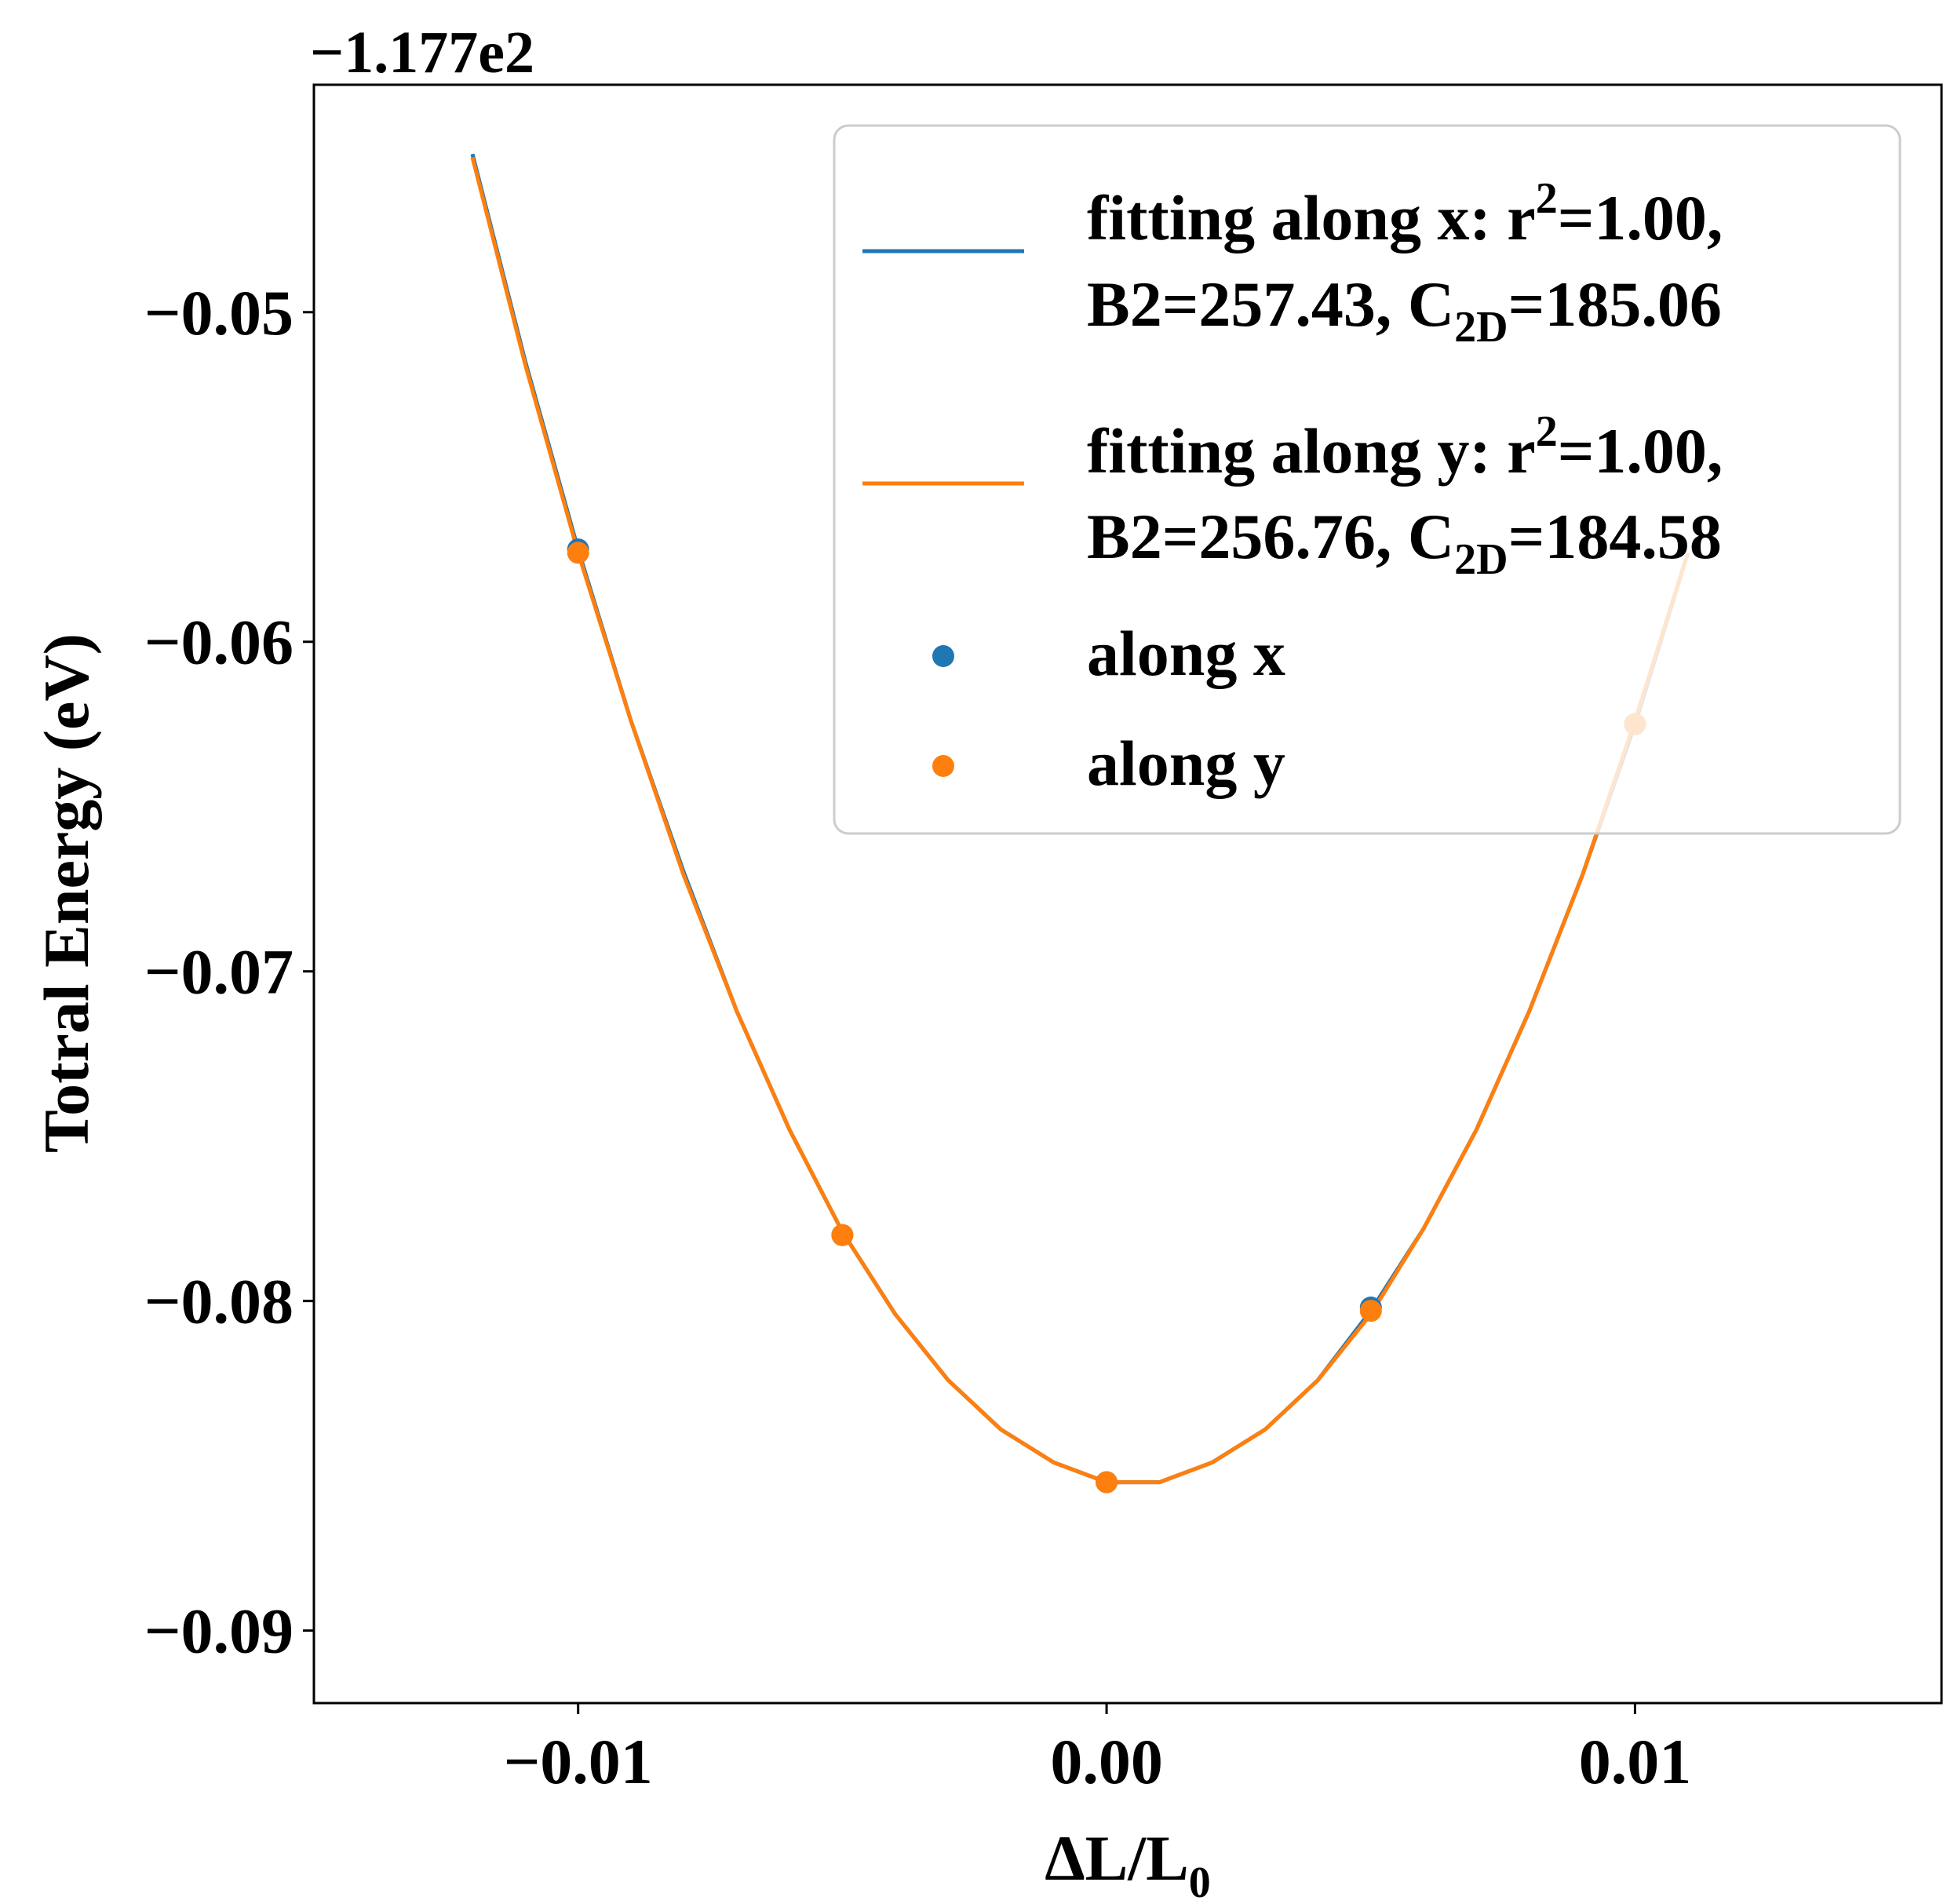 The image size is (1958, 1904). I want to click on legend-label-fit-x-line2: B2=257.43, C2D=185.06, so click(1404, 310).